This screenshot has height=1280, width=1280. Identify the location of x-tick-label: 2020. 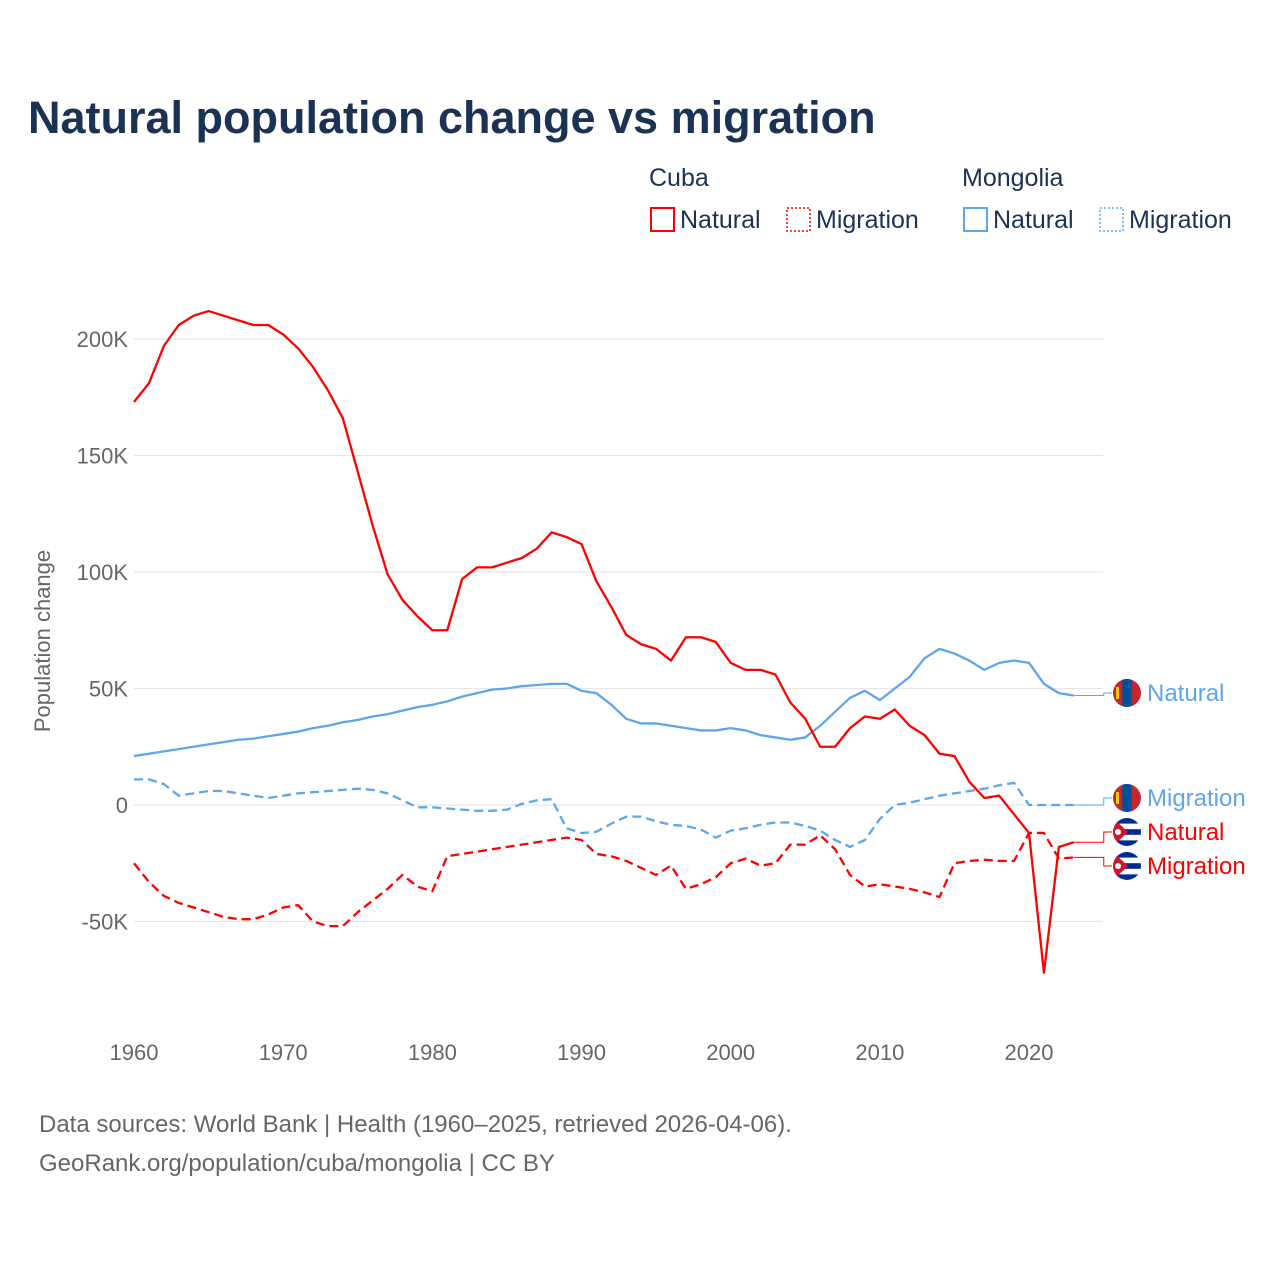
(1029, 1052).